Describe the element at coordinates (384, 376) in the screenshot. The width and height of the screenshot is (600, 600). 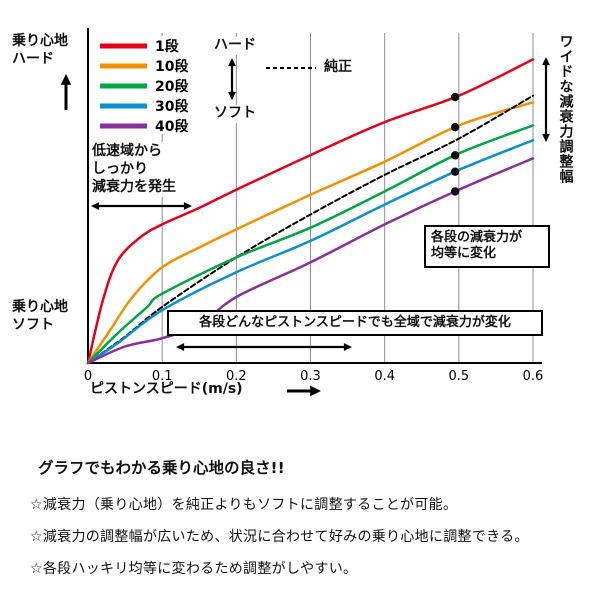
I see `x-tick-label: 0.4` at that location.